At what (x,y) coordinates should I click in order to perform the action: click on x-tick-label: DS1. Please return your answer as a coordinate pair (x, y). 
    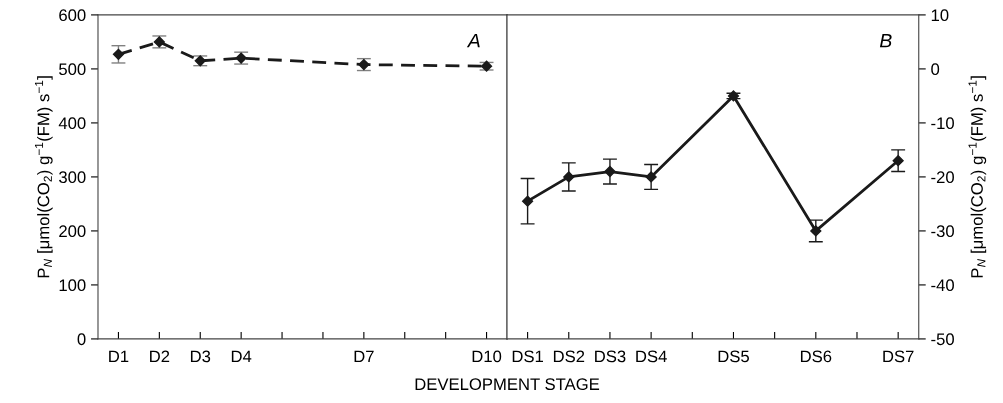
    Looking at the image, I should click on (527, 356).